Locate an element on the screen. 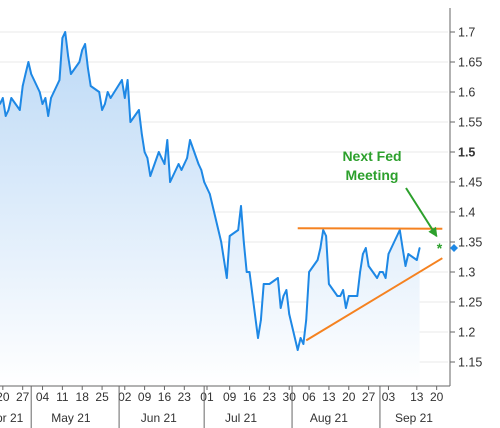 The width and height of the screenshot is (500, 428). x-tick-label: 11 is located at coordinates (62, 397).